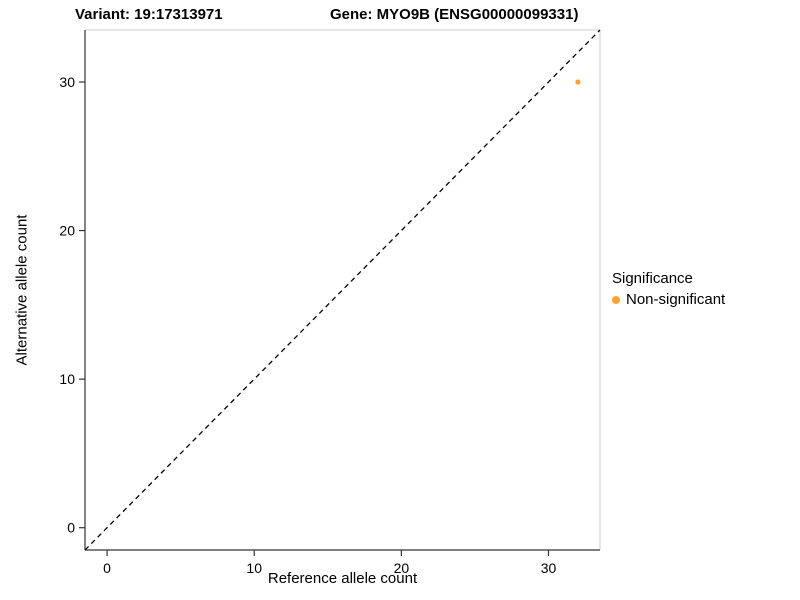  Describe the element at coordinates (616, 299) in the screenshot. I see `legend-dot-icon` at that location.